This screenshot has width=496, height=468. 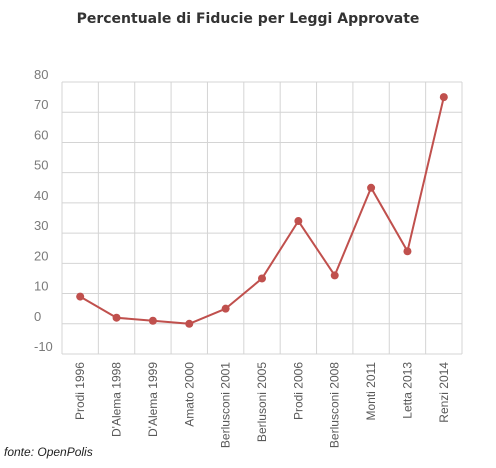 I want to click on x-tick-label: Amato 2000, so click(x=189, y=394).